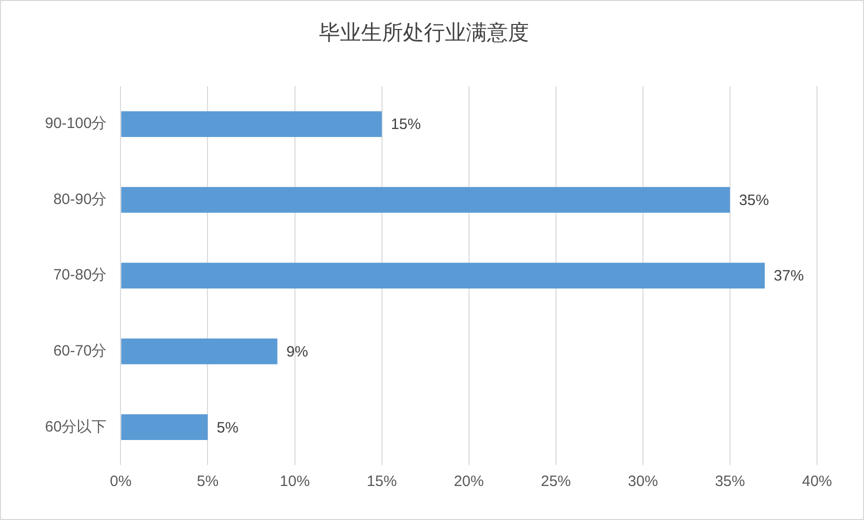 Image resolution: width=864 pixels, height=520 pixels. I want to click on data-label: 37%, so click(789, 276).